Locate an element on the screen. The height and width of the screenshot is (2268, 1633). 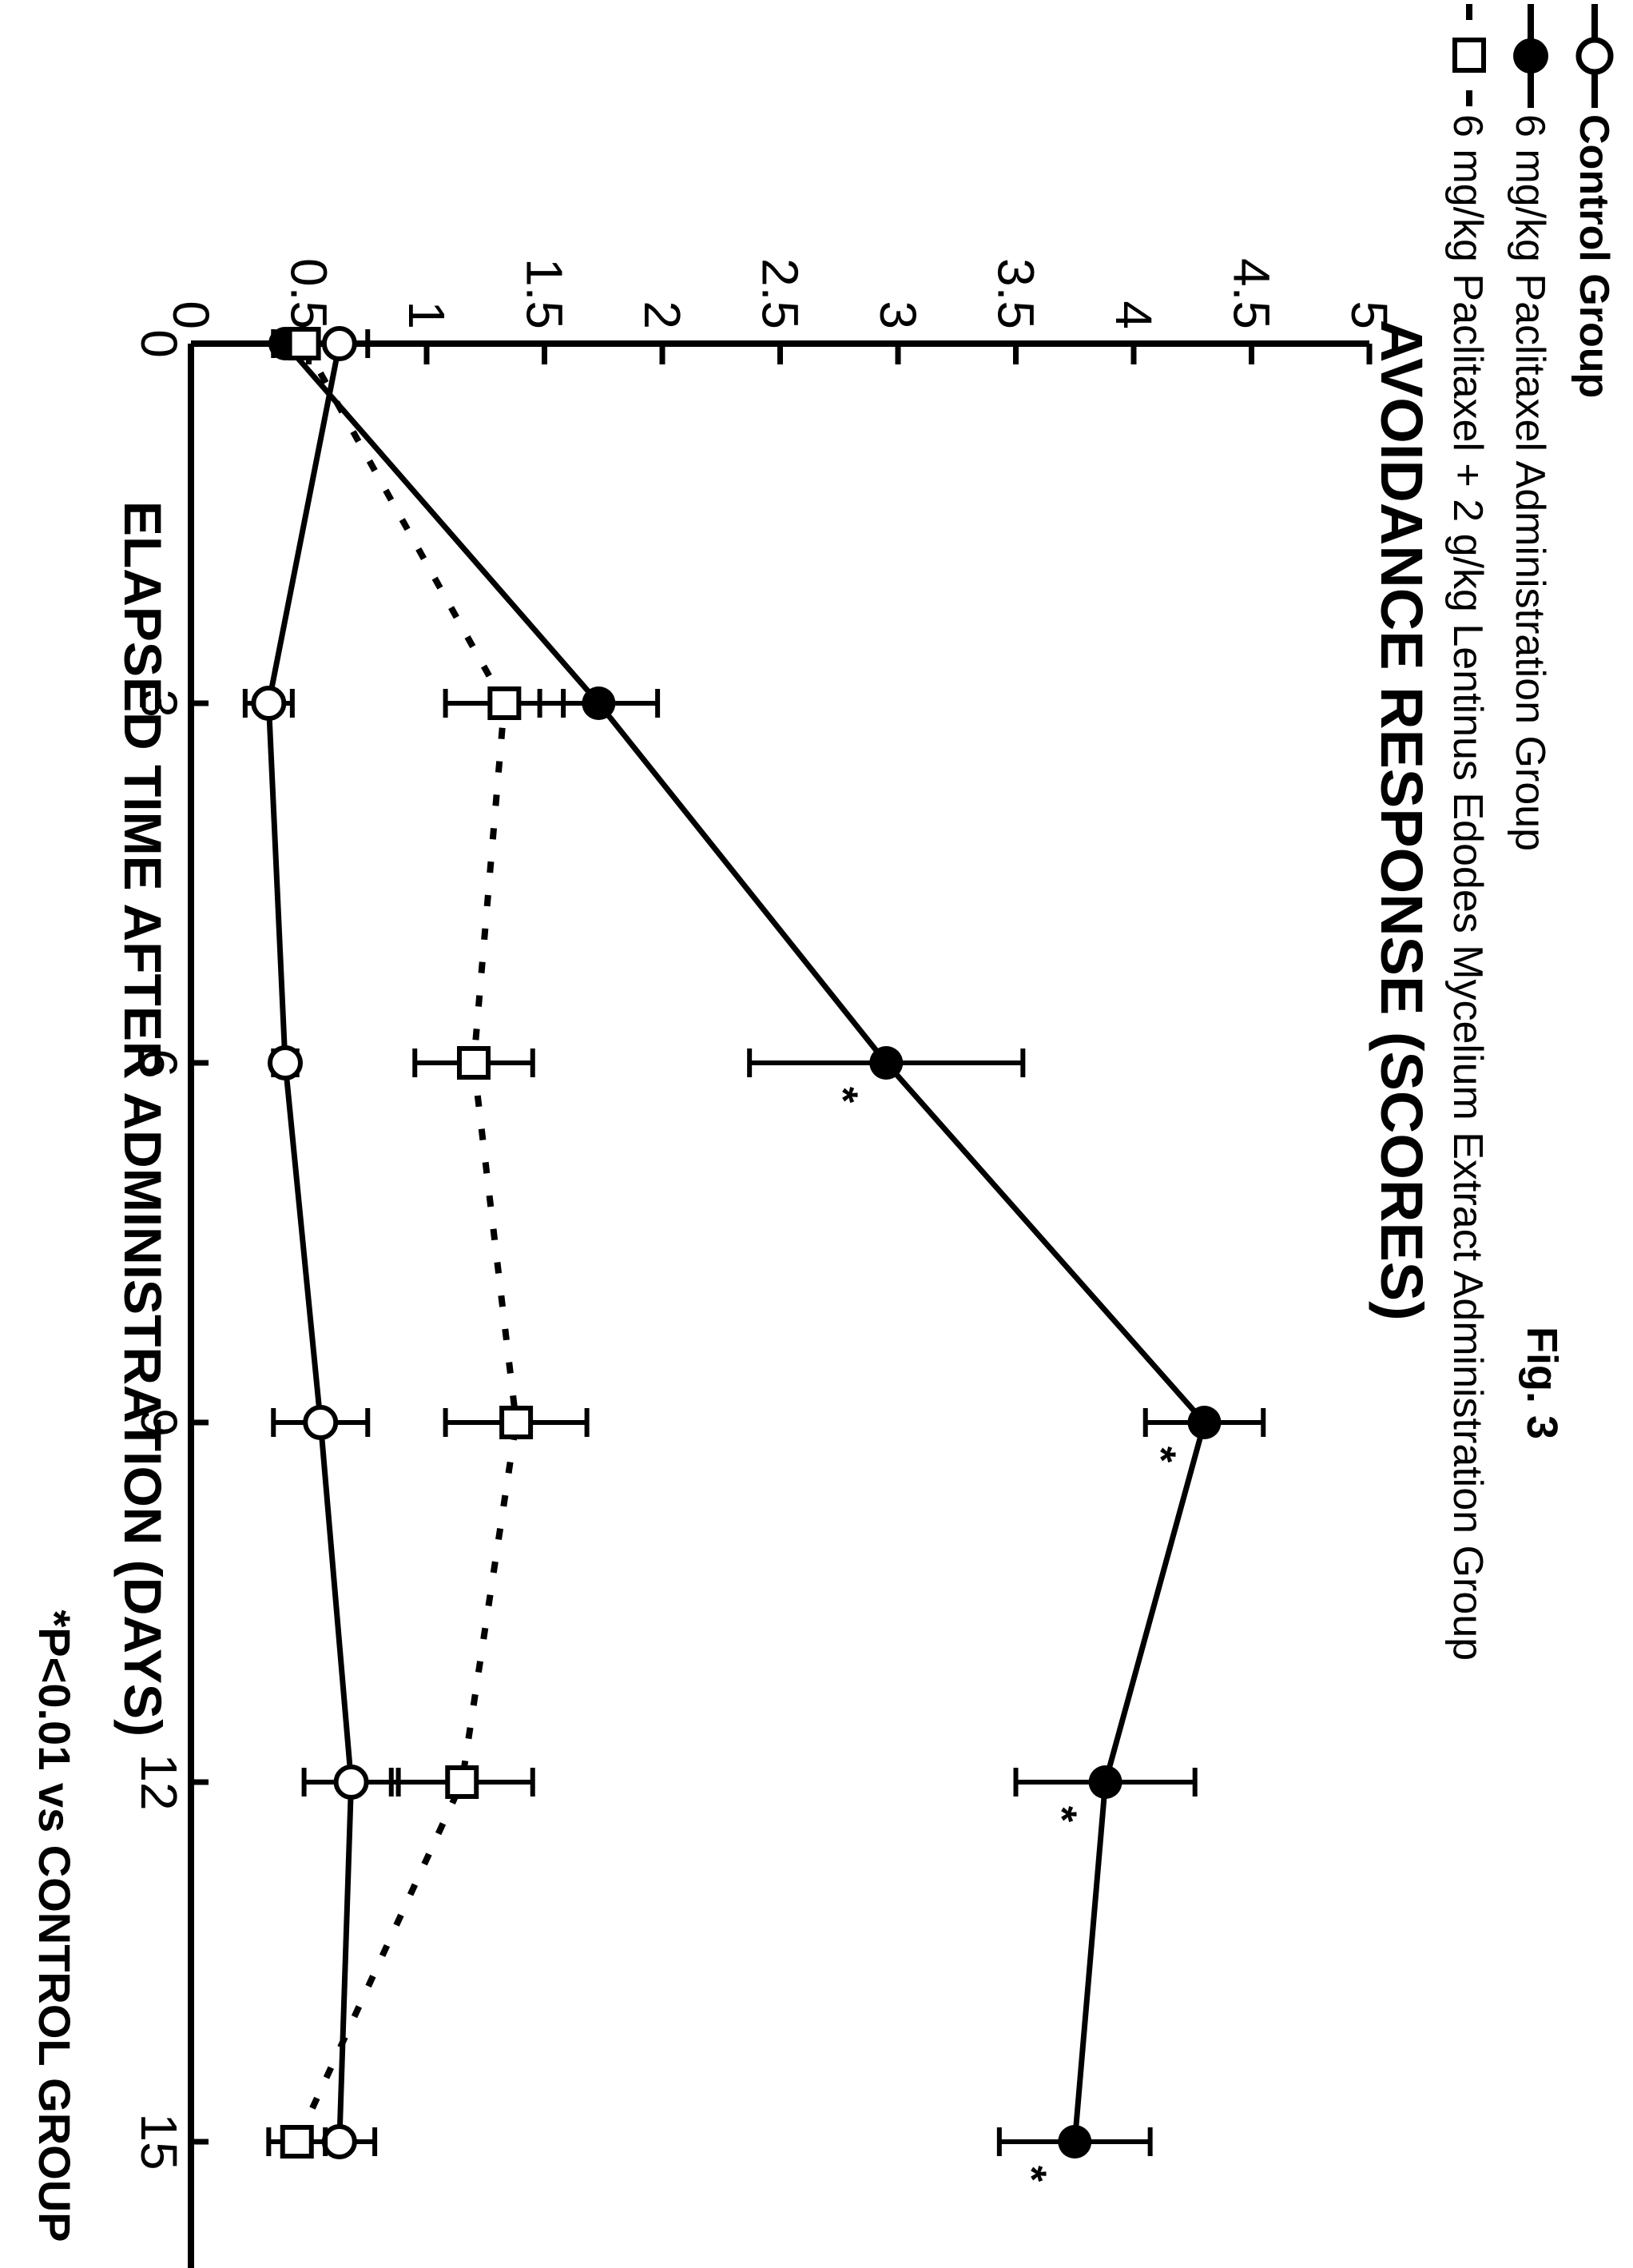
legend-entry-paclitaxel: 6 mg/kg Paclitaxel Administration Group is located at coordinates (1530, 427).